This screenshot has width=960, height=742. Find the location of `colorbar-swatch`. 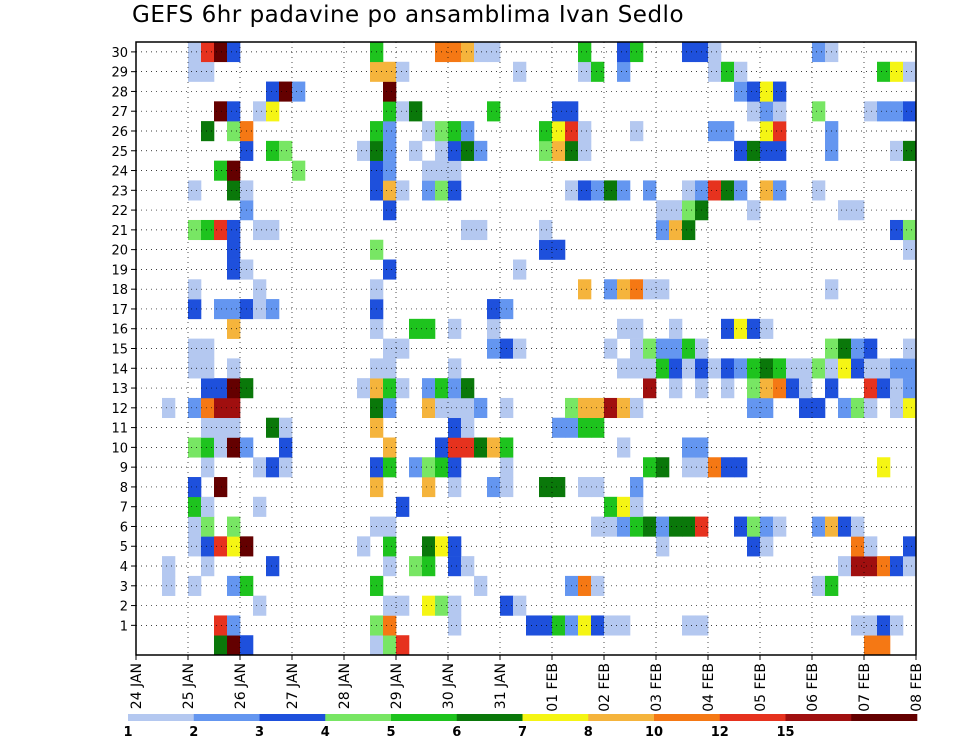

colorbar-swatch is located at coordinates (161, 717).